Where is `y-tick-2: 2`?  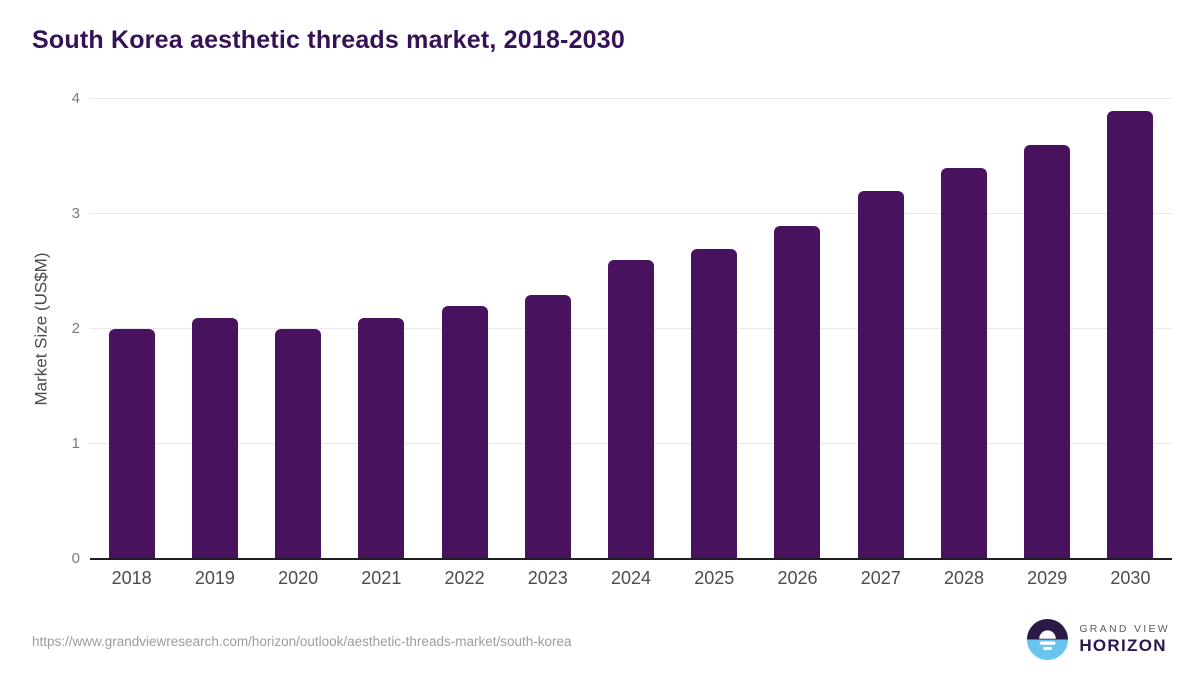 y-tick-2: 2 is located at coordinates (75, 328).